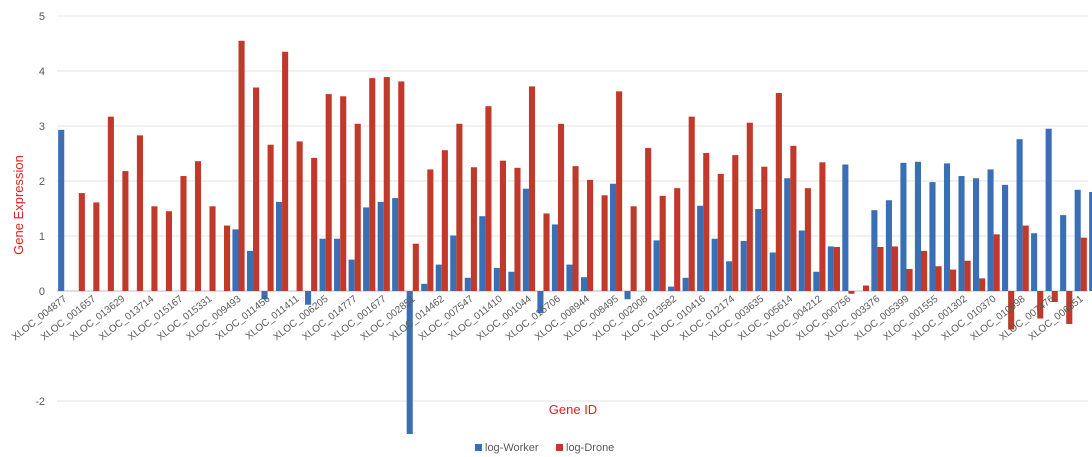 The width and height of the screenshot is (1092, 457). Describe the element at coordinates (559, 447) in the screenshot. I see `legend-swatch-log-drone` at that location.